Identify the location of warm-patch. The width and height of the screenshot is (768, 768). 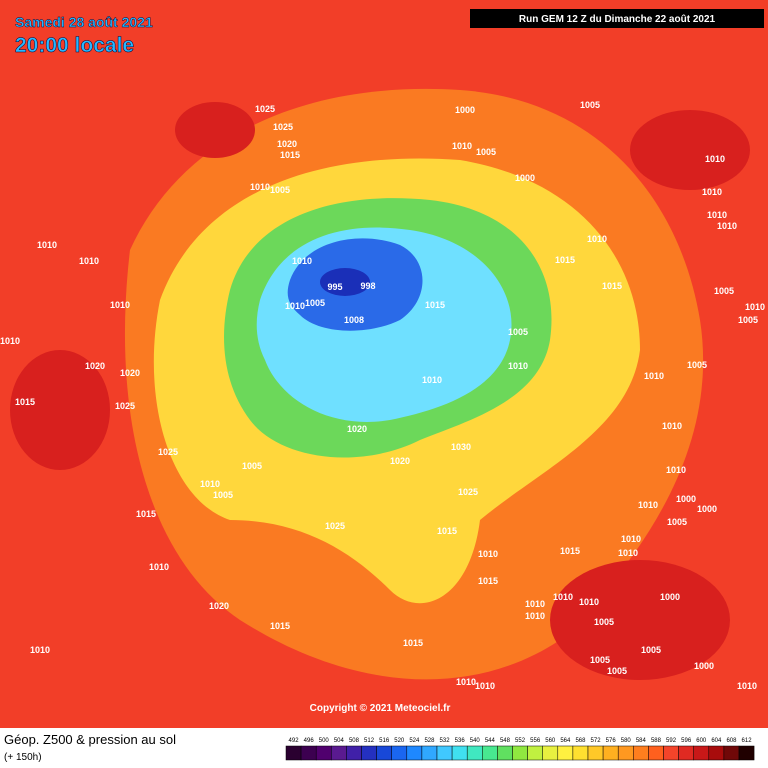
(690, 150).